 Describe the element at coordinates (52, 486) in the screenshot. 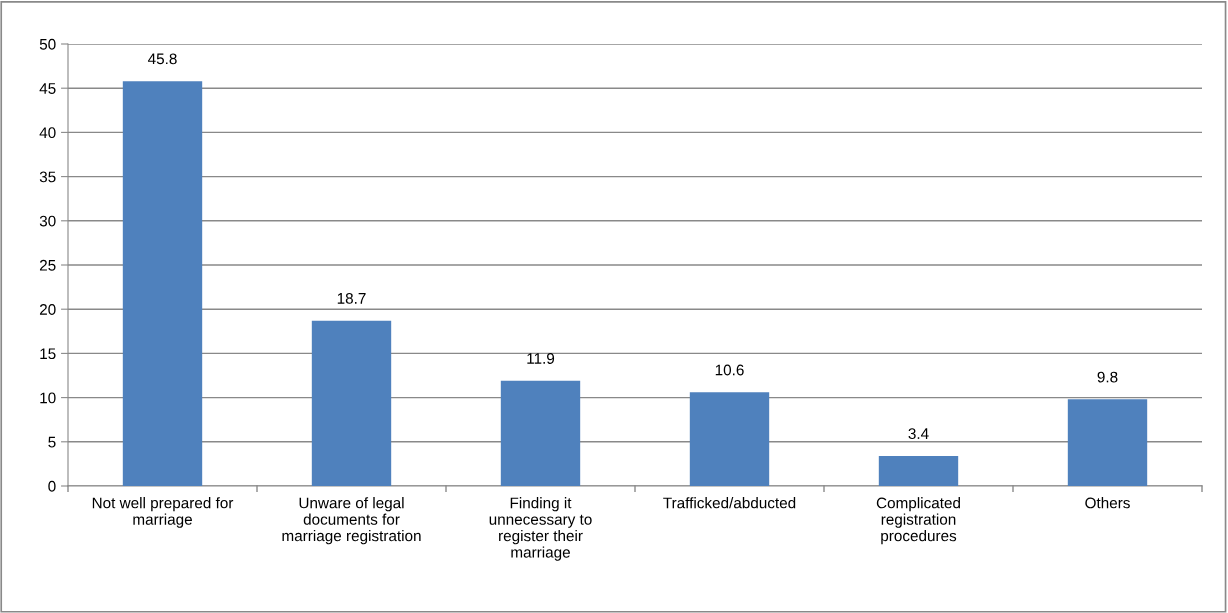

I see `y-tick-label: 0` at that location.